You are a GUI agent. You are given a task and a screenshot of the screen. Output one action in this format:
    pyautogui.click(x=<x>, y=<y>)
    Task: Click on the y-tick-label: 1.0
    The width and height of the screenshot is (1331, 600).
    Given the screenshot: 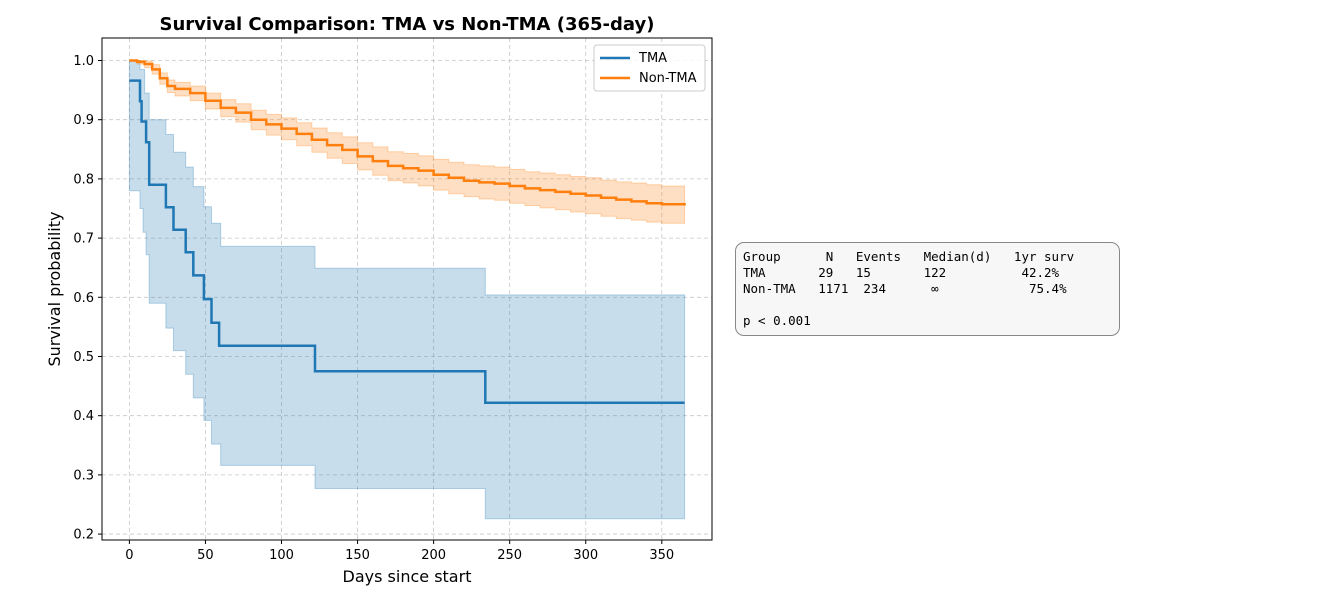 What is the action you would take?
    pyautogui.click(x=83, y=61)
    